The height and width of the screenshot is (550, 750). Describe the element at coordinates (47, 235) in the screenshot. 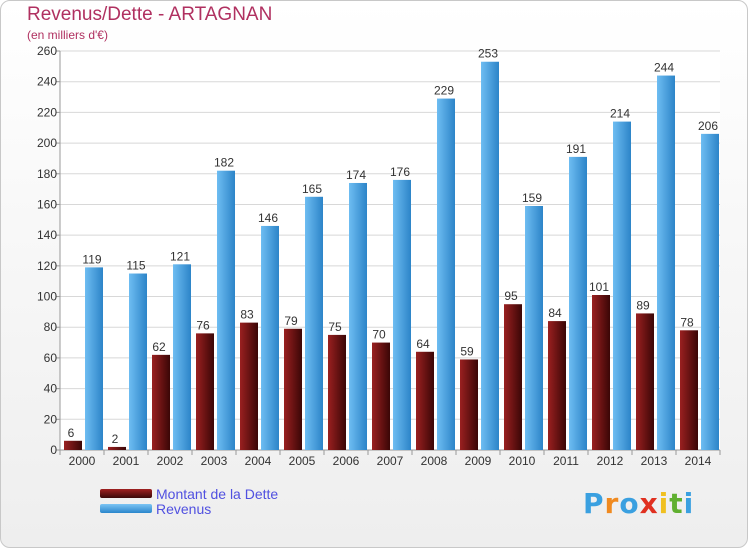

I see `y-tick-label: 140` at that location.